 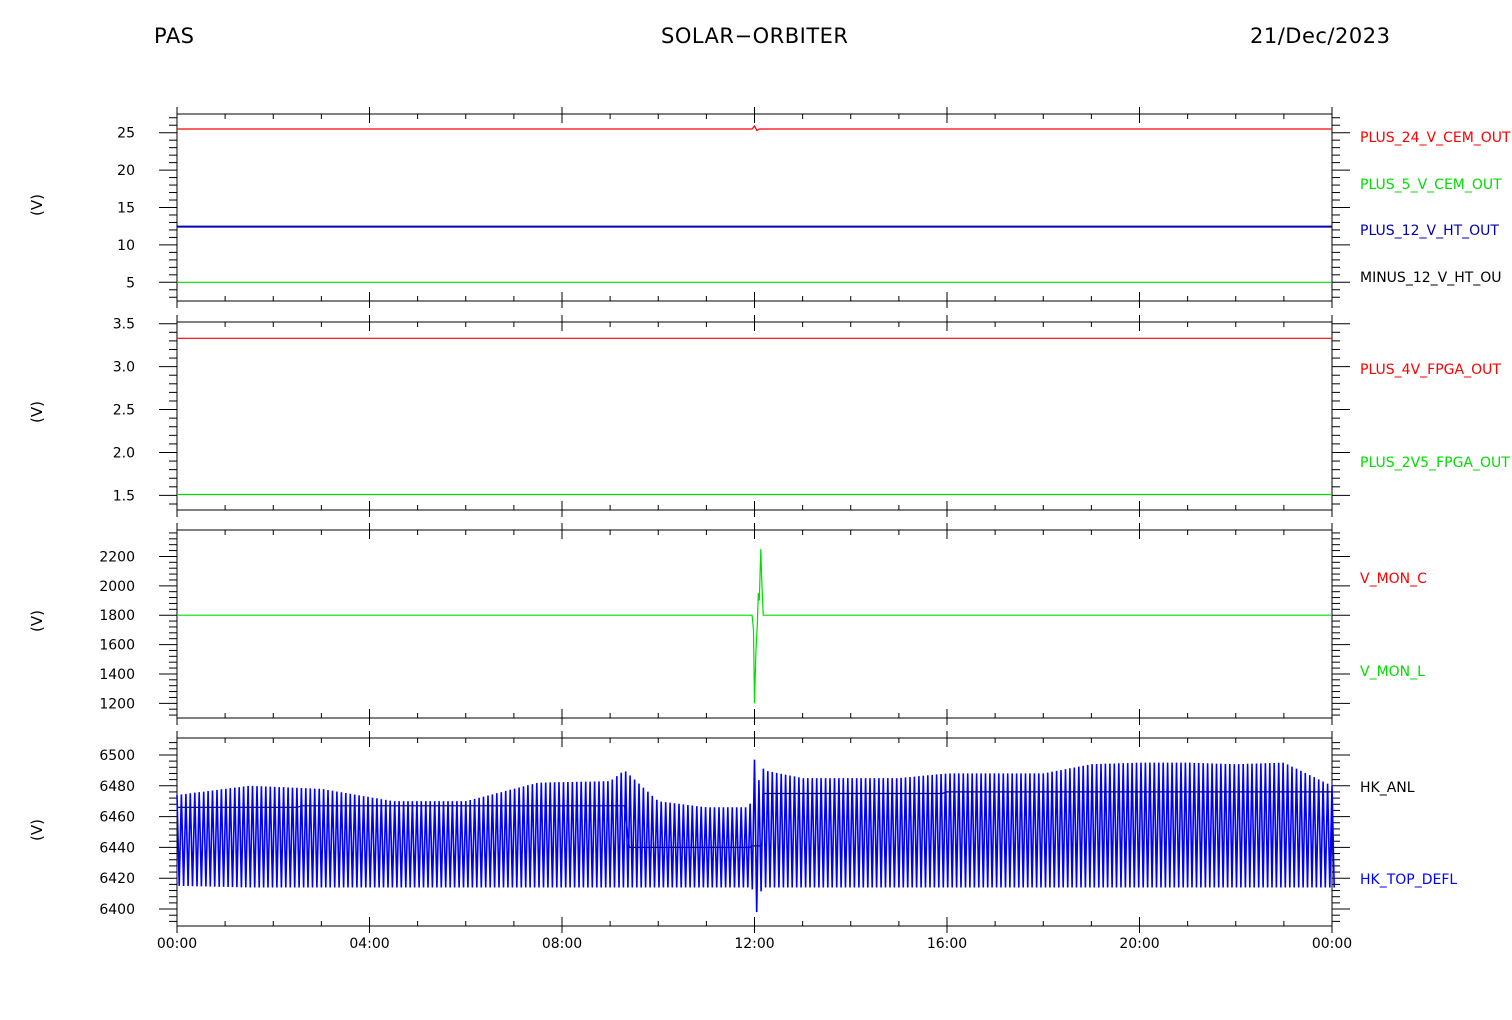 I want to click on legend-plus_4v_fpga_out: PLUS_4V_FPGA_OUT, so click(x=1430, y=370).